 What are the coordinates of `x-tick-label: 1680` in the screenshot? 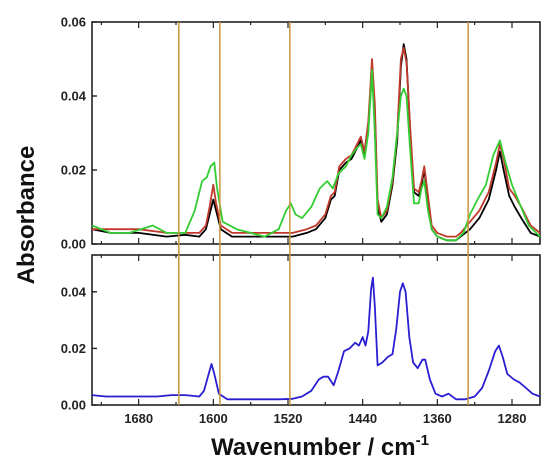 It's located at (138, 418).